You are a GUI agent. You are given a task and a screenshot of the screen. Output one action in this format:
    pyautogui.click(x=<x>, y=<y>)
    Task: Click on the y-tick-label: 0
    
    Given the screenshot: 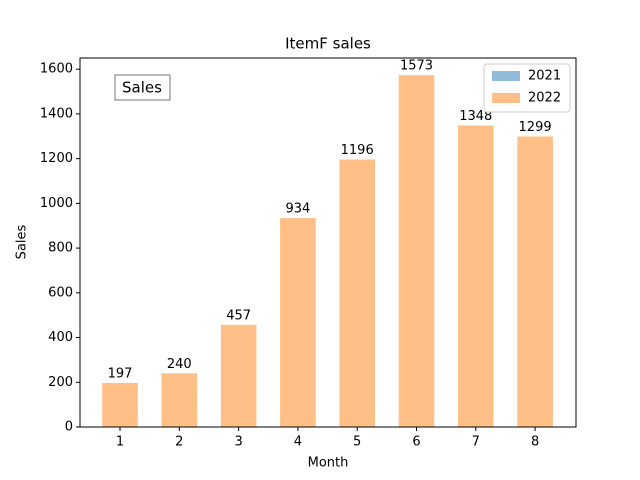 What is the action you would take?
    pyautogui.click(x=69, y=427)
    